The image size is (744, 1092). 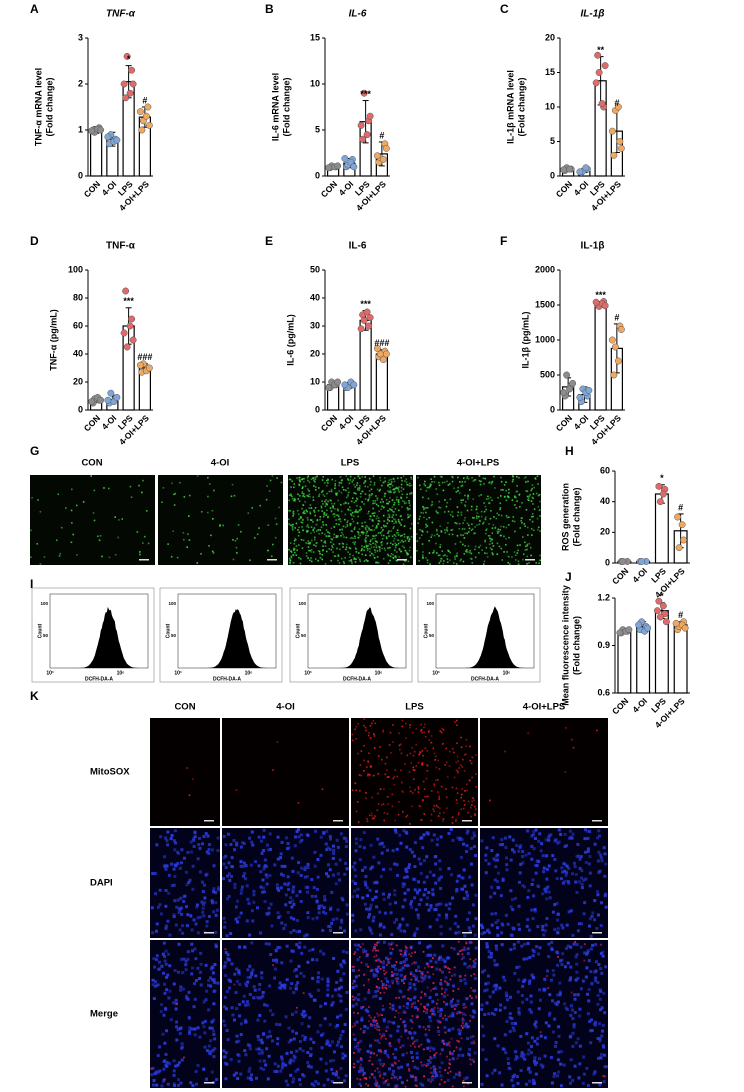 I want to click on data-point, so click(x=564, y=170).